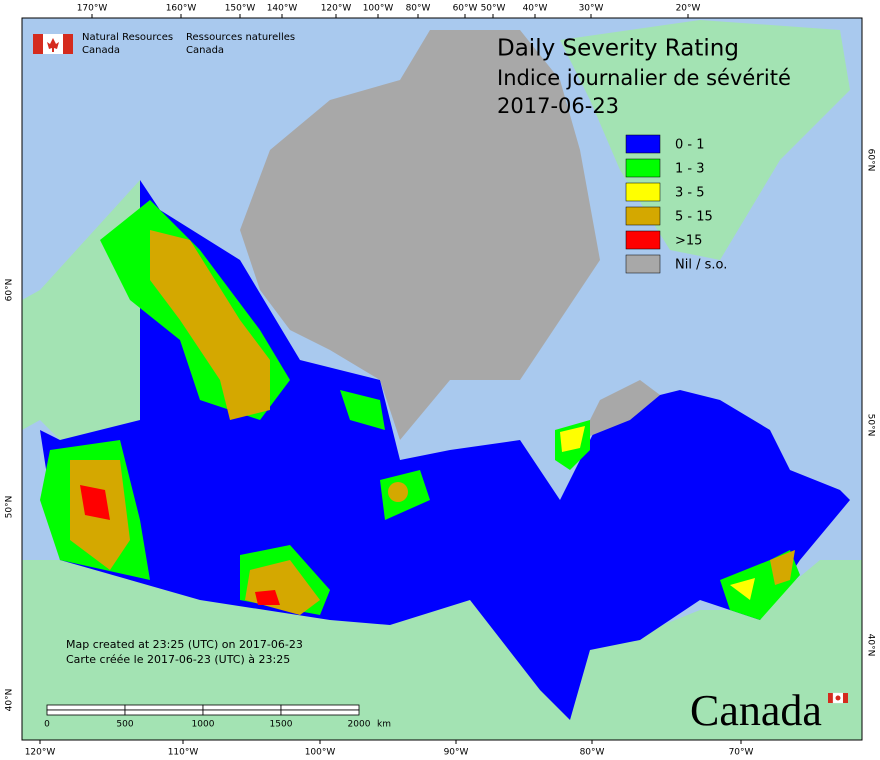  What do you see at coordinates (40, 753) in the screenshot?
I see `bottom-label: 120°W` at bounding box center [40, 753].